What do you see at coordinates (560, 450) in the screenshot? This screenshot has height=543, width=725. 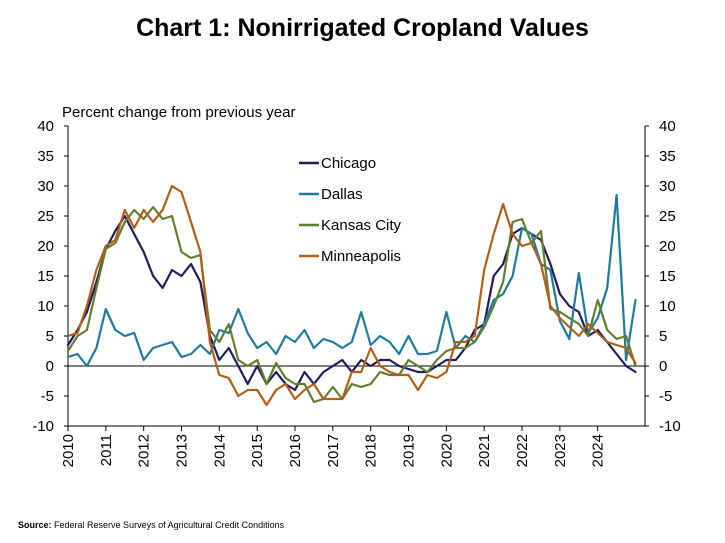 I see `x-tick-label: 2023` at bounding box center [560, 450].